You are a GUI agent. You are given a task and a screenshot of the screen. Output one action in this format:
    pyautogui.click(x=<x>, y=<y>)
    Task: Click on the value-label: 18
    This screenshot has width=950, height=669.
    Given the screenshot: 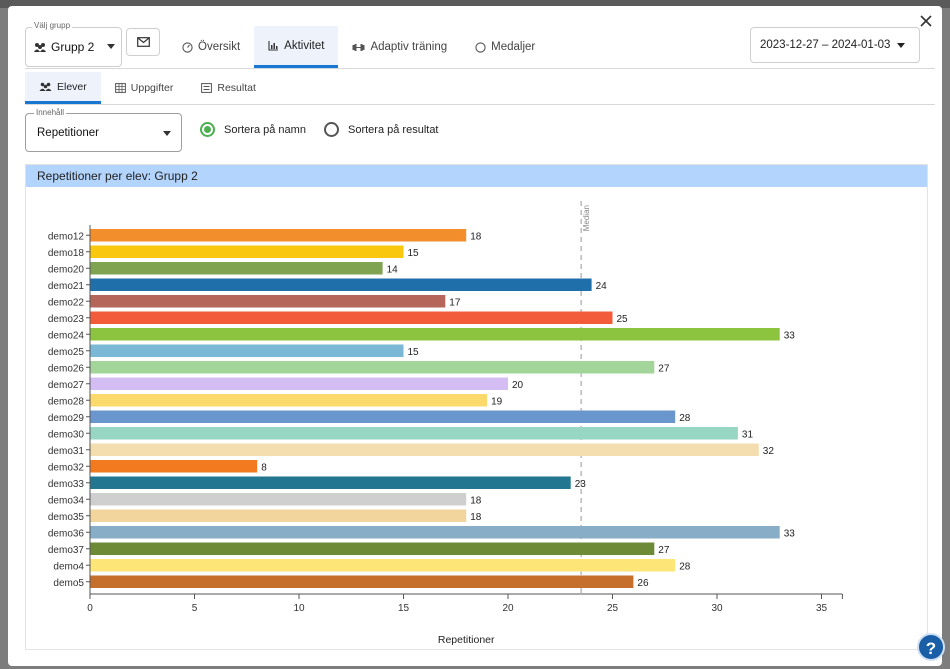 What is the action you would take?
    pyautogui.click(x=476, y=501)
    